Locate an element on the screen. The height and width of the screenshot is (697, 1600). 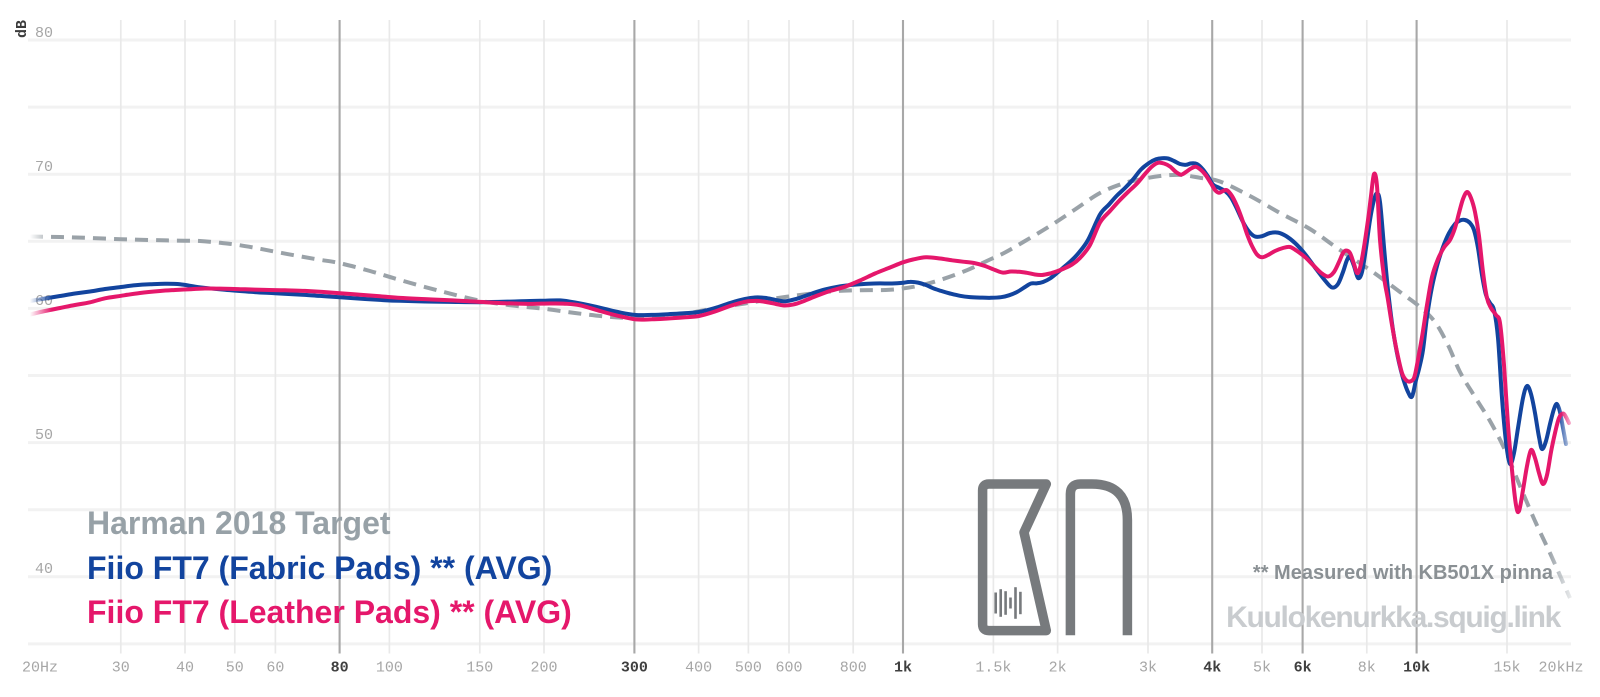
svg-text: 5k is located at coordinates (1262, 668).